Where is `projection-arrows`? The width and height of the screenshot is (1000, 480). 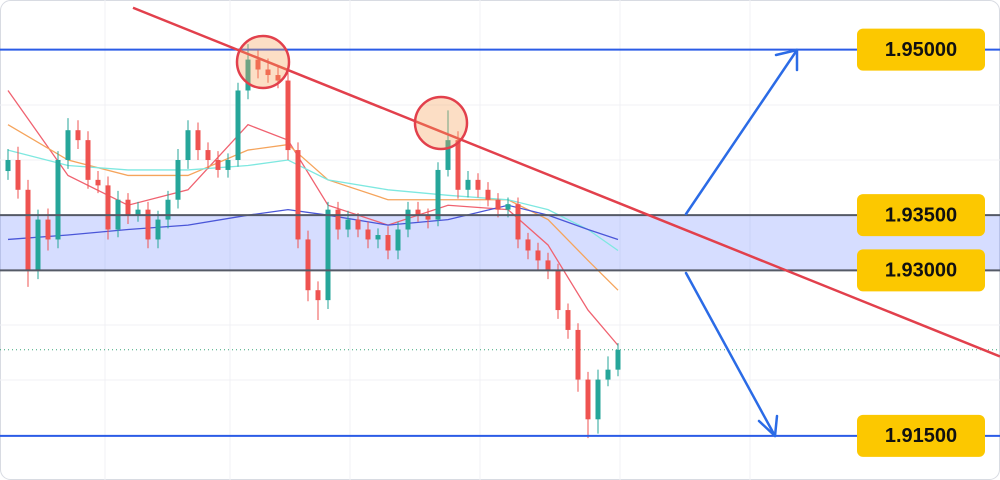 projection-arrows is located at coordinates (741, 243).